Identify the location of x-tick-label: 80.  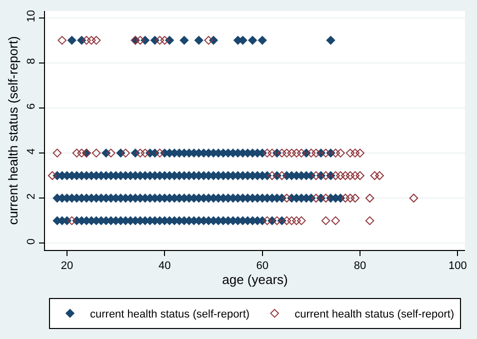
(360, 266).